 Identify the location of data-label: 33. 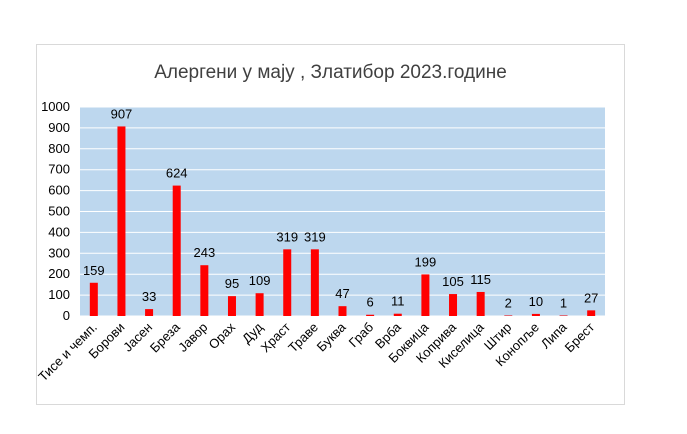
(149, 296).